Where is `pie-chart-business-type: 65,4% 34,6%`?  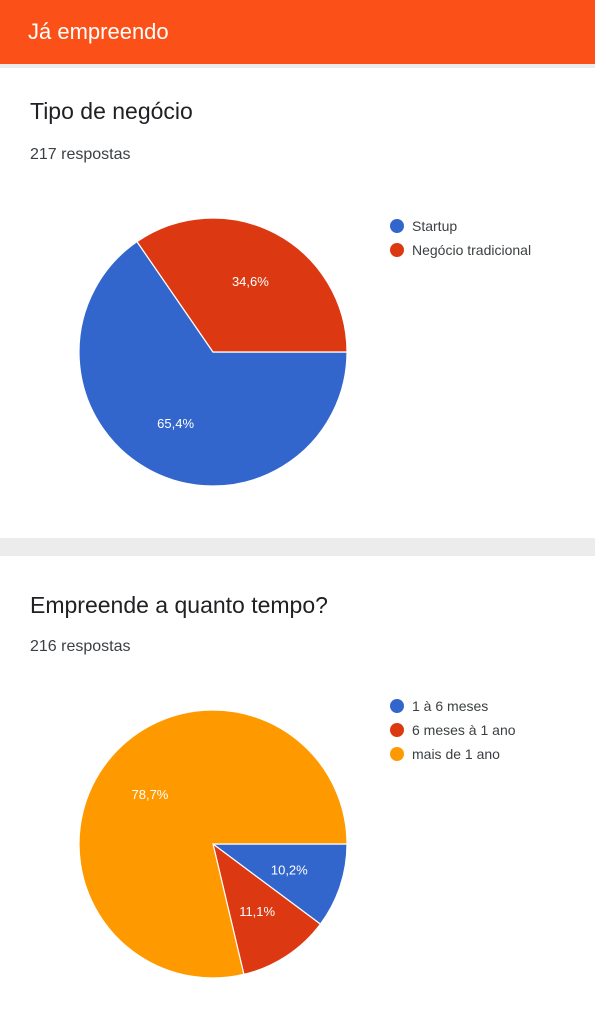
pie-chart-business-type: 65,4% 34,6% is located at coordinates (213, 352).